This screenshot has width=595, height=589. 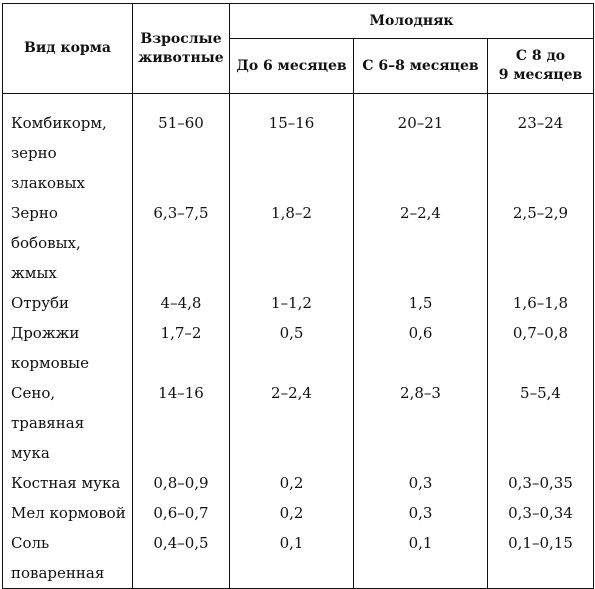 I want to click on cell-up-to-6-months: 1,8–2, so click(x=291, y=243).